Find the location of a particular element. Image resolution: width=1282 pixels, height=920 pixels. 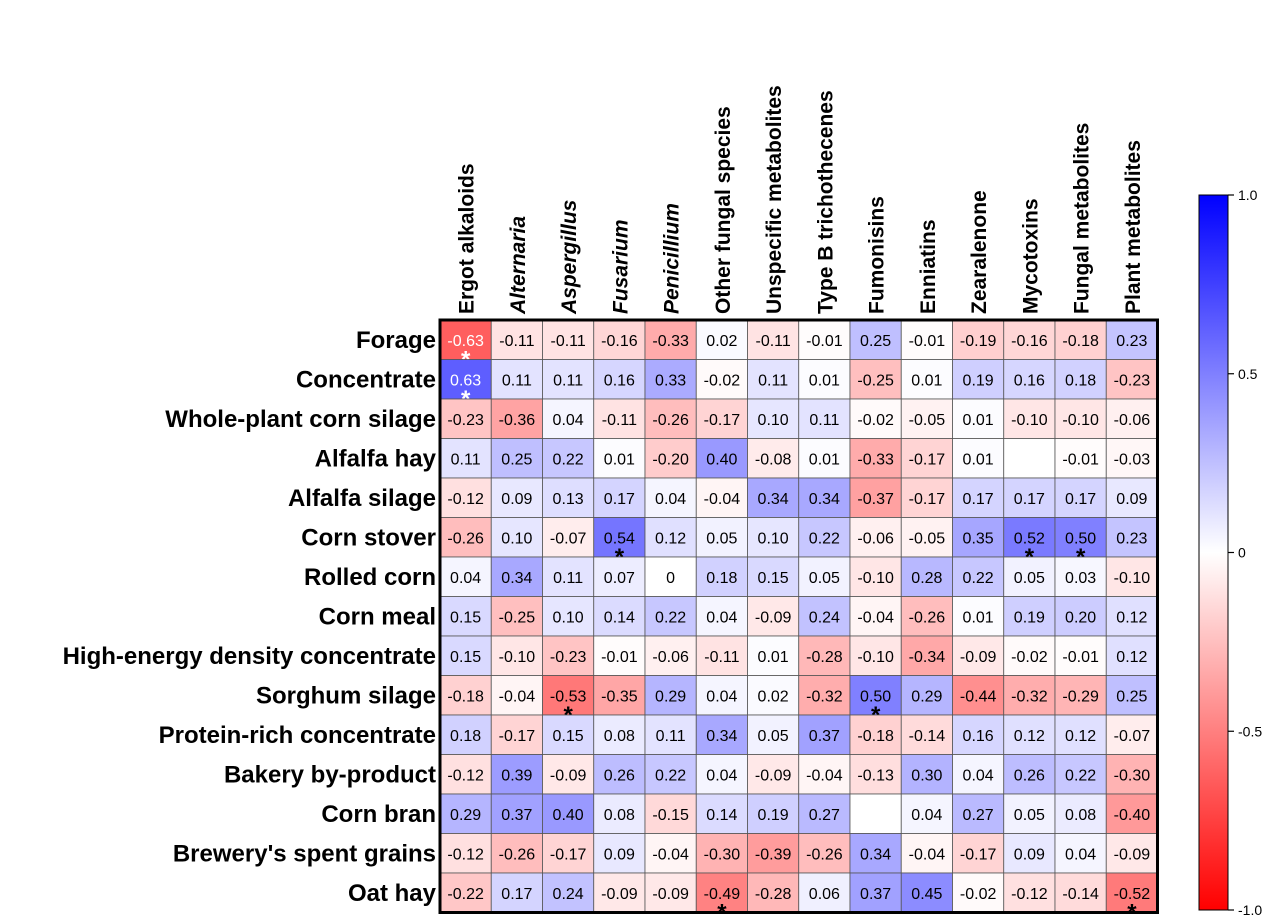

cell-value-label: 0.33 is located at coordinates (670, 380).